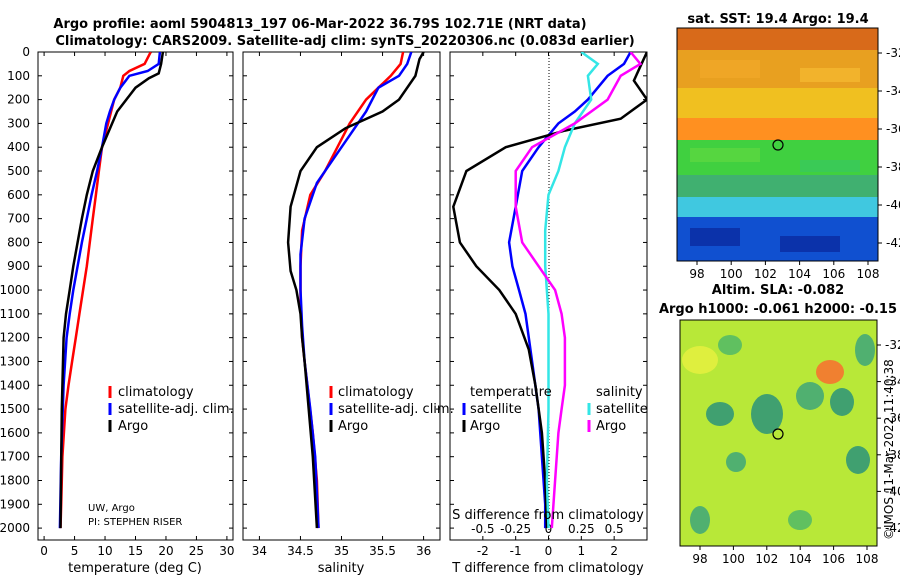 Image resolution: width=900 pixels, height=580 pixels. Describe the element at coordinates (868, 274) in the screenshot. I see `map-lon-label: 108` at that location.